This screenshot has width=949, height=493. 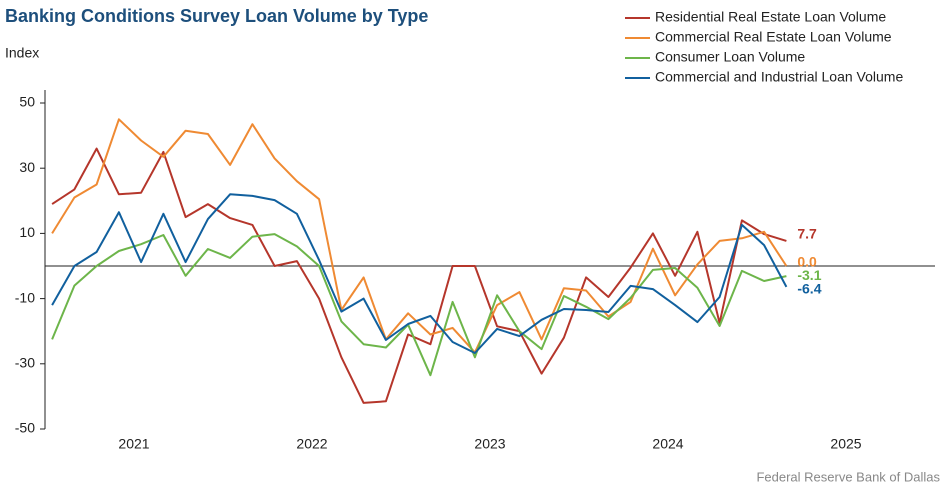 I want to click on x-tick-label: 2023, so click(x=489, y=444).